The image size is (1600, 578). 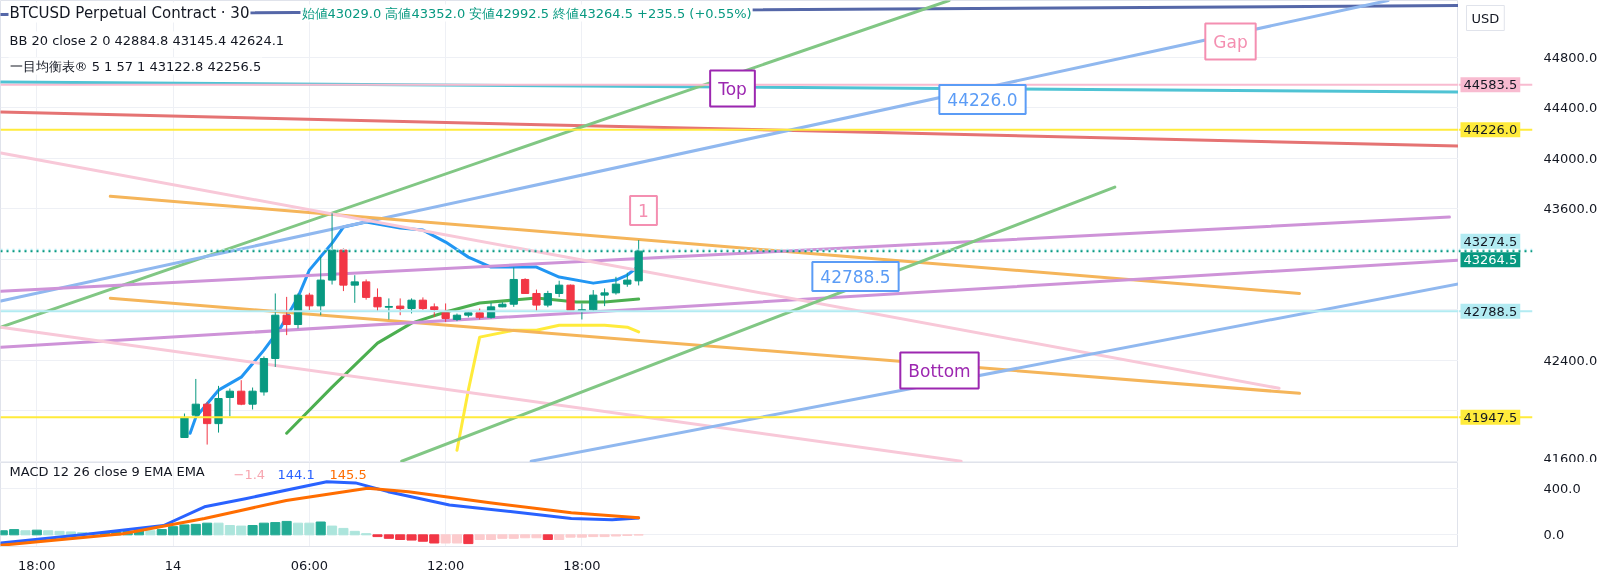 What do you see at coordinates (939, 370) in the screenshot?
I see `annotation: Bottom` at bounding box center [939, 370].